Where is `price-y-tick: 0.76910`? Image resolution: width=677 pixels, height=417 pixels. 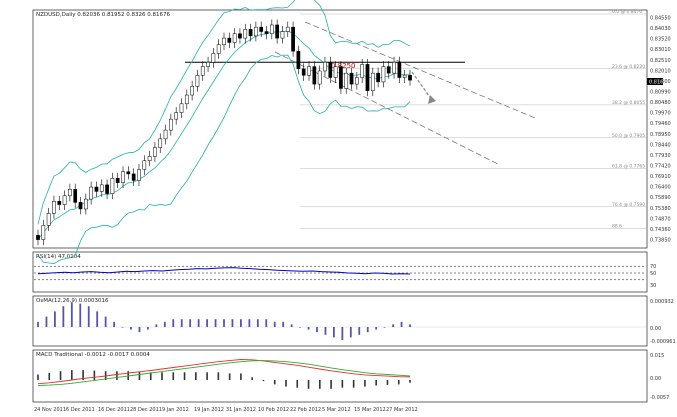 price-y-tick: 0.76910 is located at coordinates (660, 177).